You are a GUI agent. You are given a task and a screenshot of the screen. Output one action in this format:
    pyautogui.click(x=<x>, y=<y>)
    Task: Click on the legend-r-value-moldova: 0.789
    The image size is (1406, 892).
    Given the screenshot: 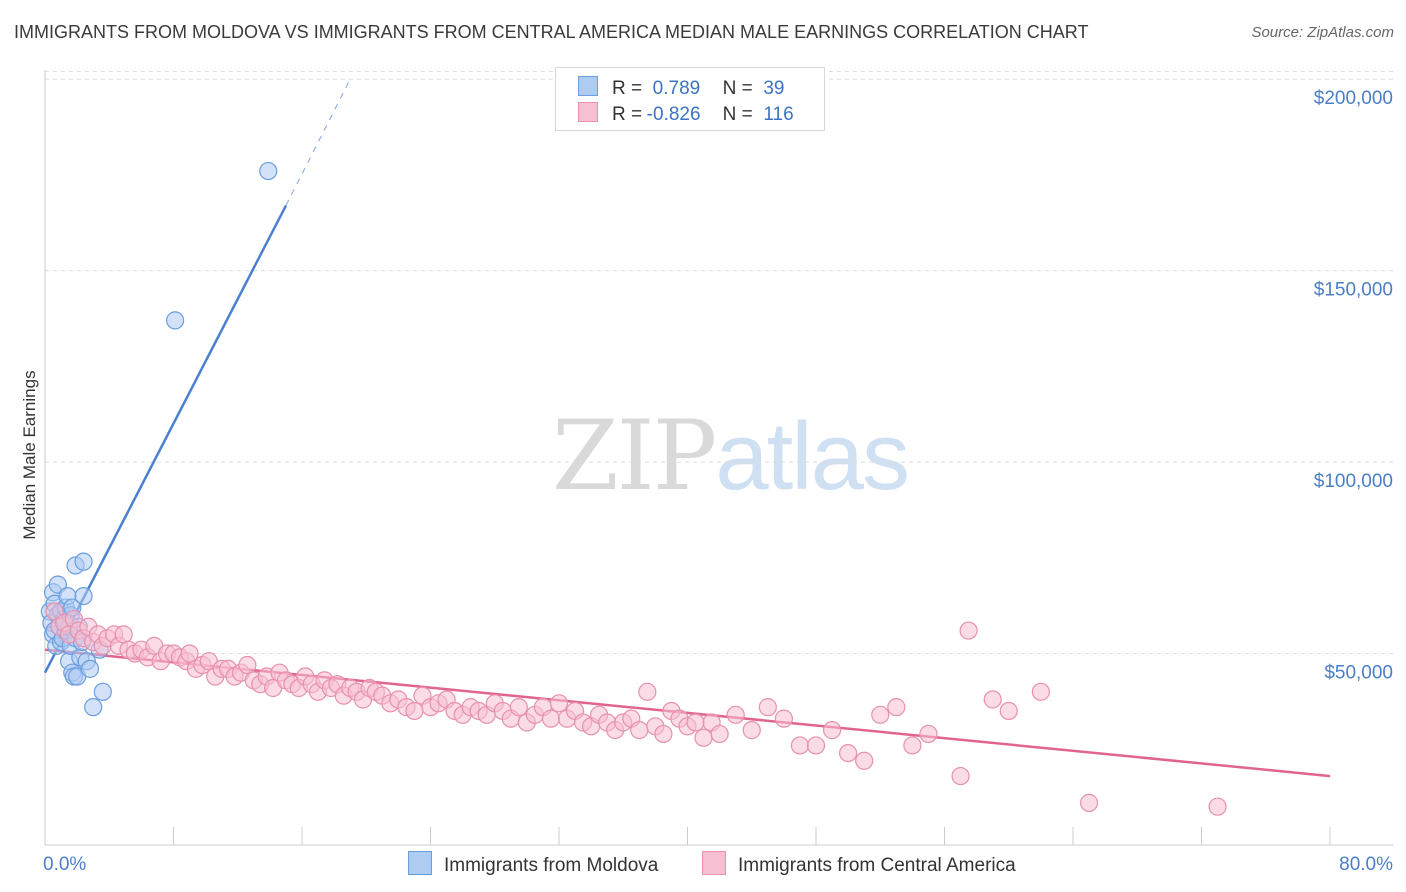 What is the action you would take?
    pyautogui.click(x=676, y=88)
    